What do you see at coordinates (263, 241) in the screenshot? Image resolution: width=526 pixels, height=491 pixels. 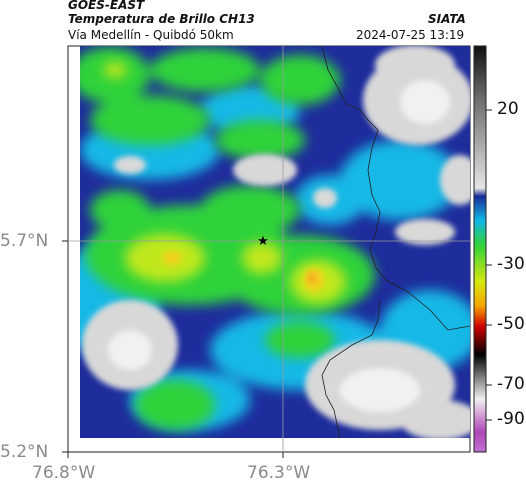 I see `location-star-icon: ★` at bounding box center [263, 241].